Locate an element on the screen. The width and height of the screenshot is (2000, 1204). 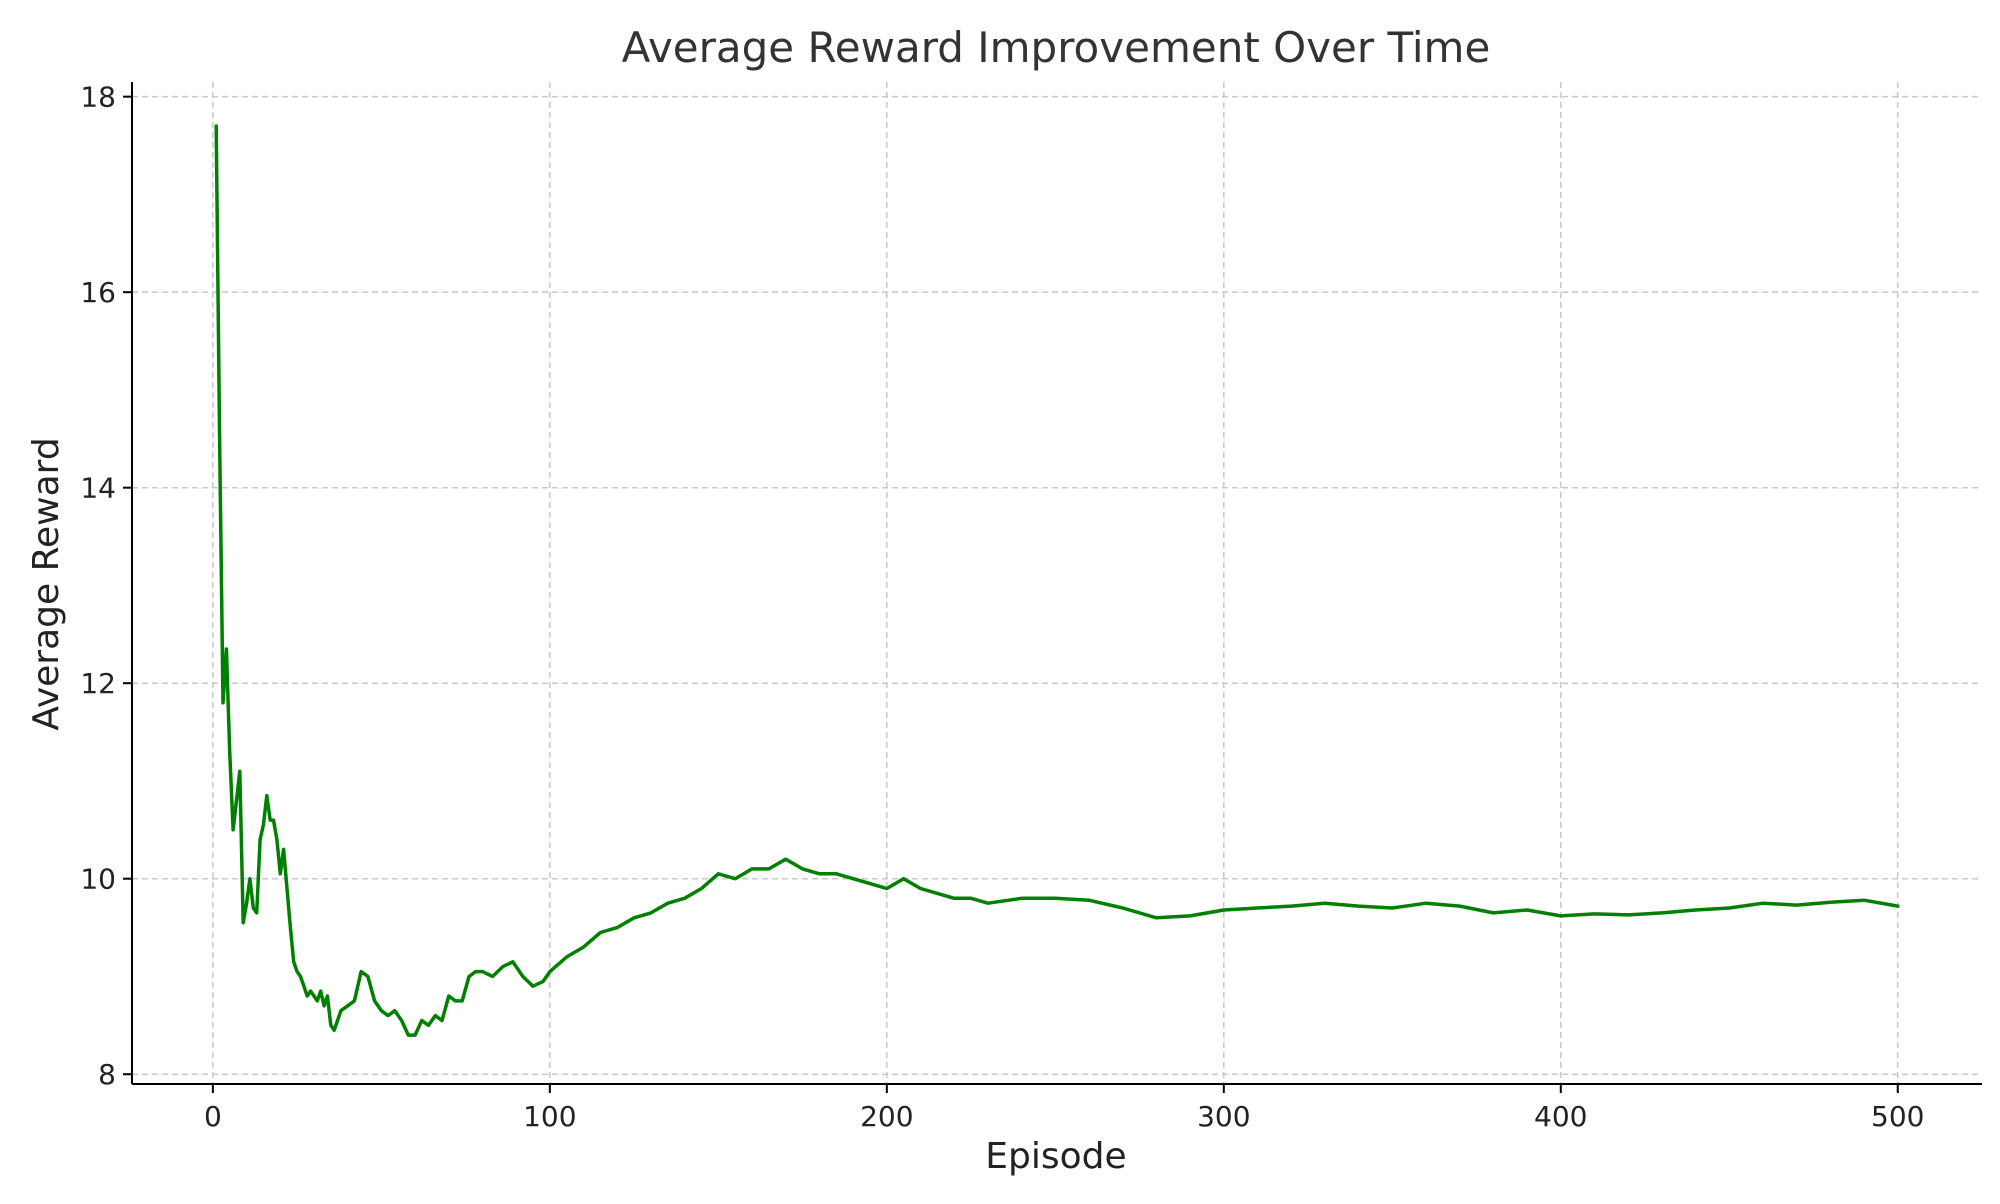
y-tick-label: 18 is located at coordinates (98, 97).